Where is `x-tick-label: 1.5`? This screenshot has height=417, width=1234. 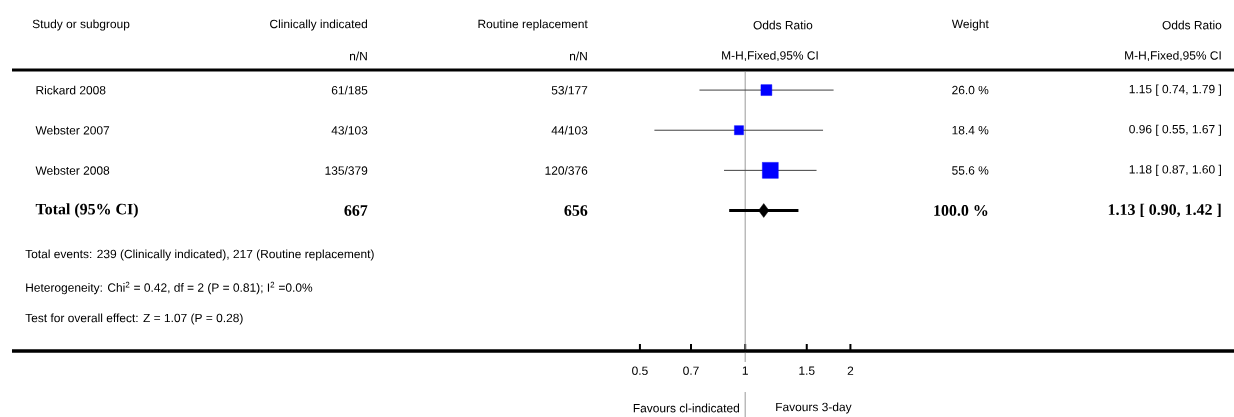
x-tick-label: 1.5 is located at coordinates (807, 370).